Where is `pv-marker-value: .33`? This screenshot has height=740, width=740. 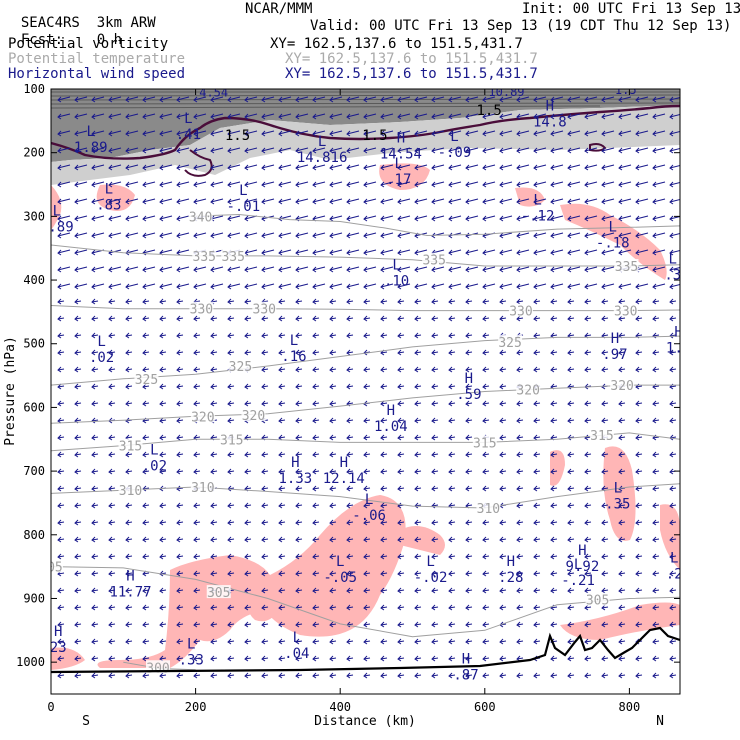 pv-marker-value: .33 is located at coordinates (191, 661).